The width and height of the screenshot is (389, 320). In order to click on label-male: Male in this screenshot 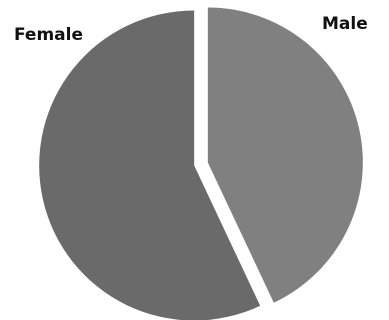, I will do `click(345, 24)`.